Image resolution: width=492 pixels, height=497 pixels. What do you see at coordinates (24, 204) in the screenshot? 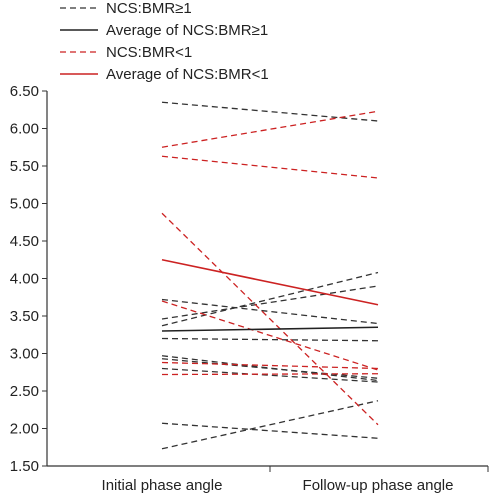
I see `y-tick-label: 5.00` at bounding box center [24, 204].